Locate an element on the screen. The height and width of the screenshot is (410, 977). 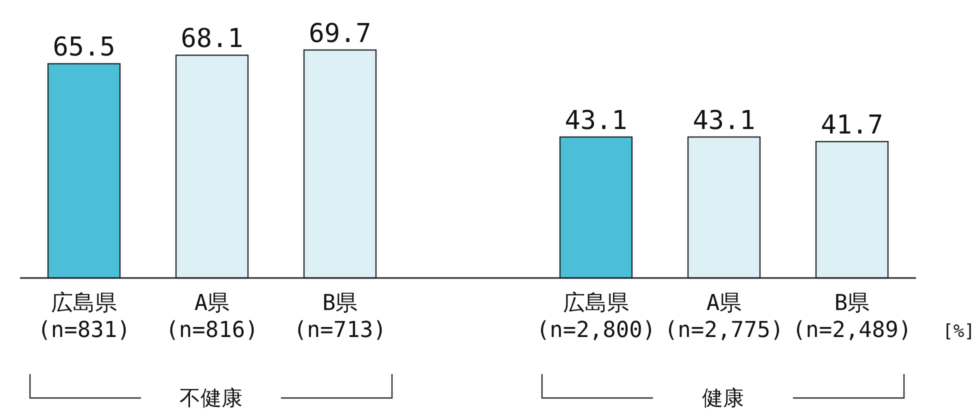
x-tick-label: 広島県 (n=831) is located at coordinates (84, 317).